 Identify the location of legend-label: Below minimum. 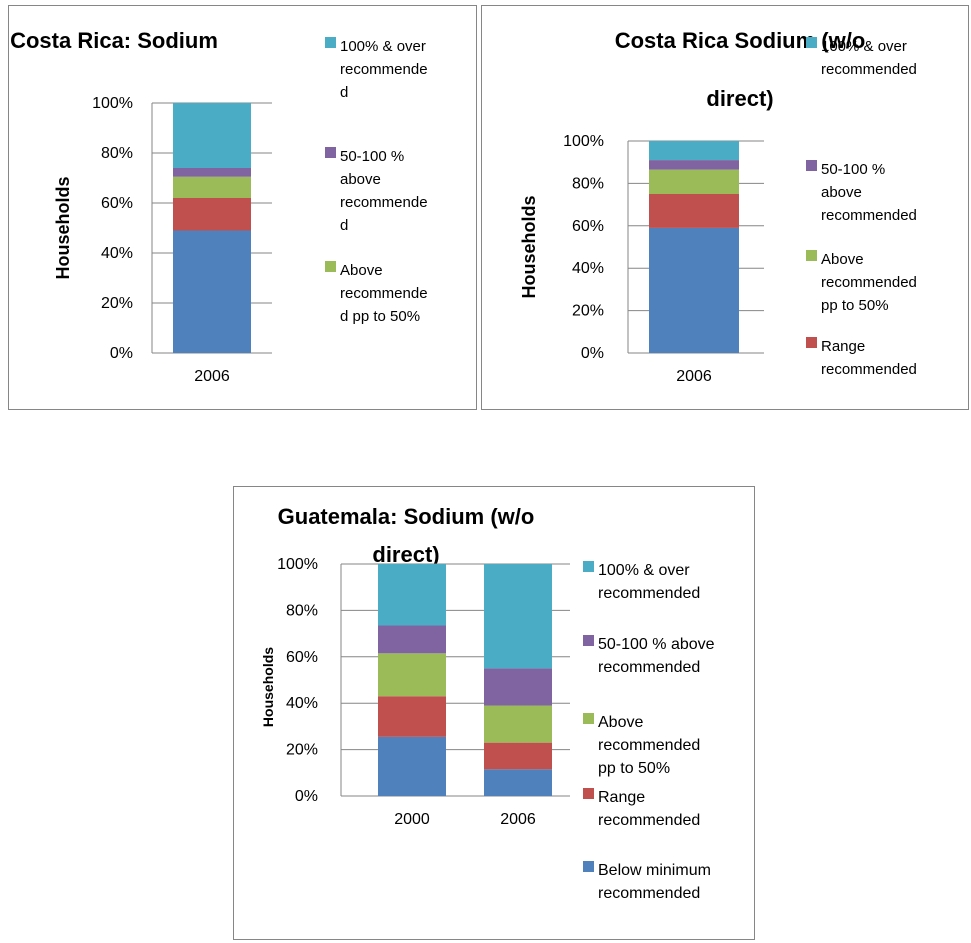
(654, 870).